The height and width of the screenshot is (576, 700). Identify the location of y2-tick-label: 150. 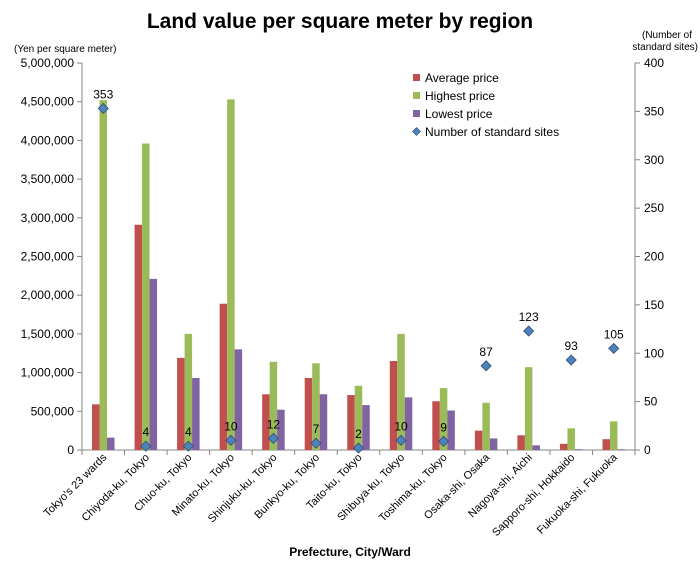
(654, 305).